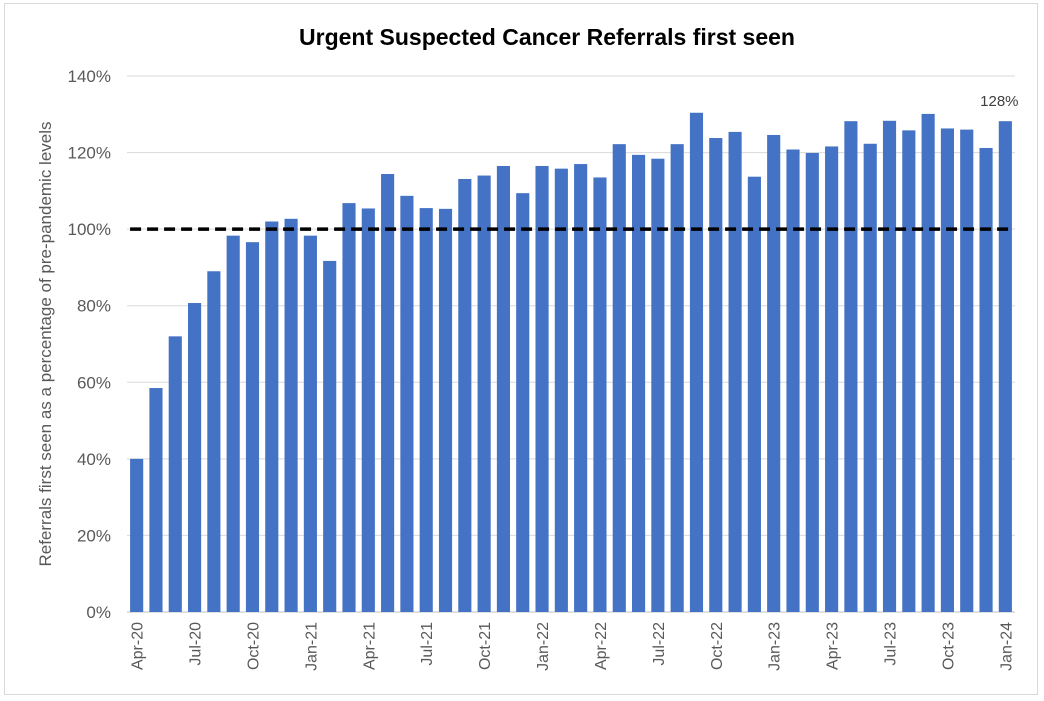 The height and width of the screenshot is (701, 1044). Describe the element at coordinates (94, 535) in the screenshot. I see `y-tick-label: 20%` at that location.